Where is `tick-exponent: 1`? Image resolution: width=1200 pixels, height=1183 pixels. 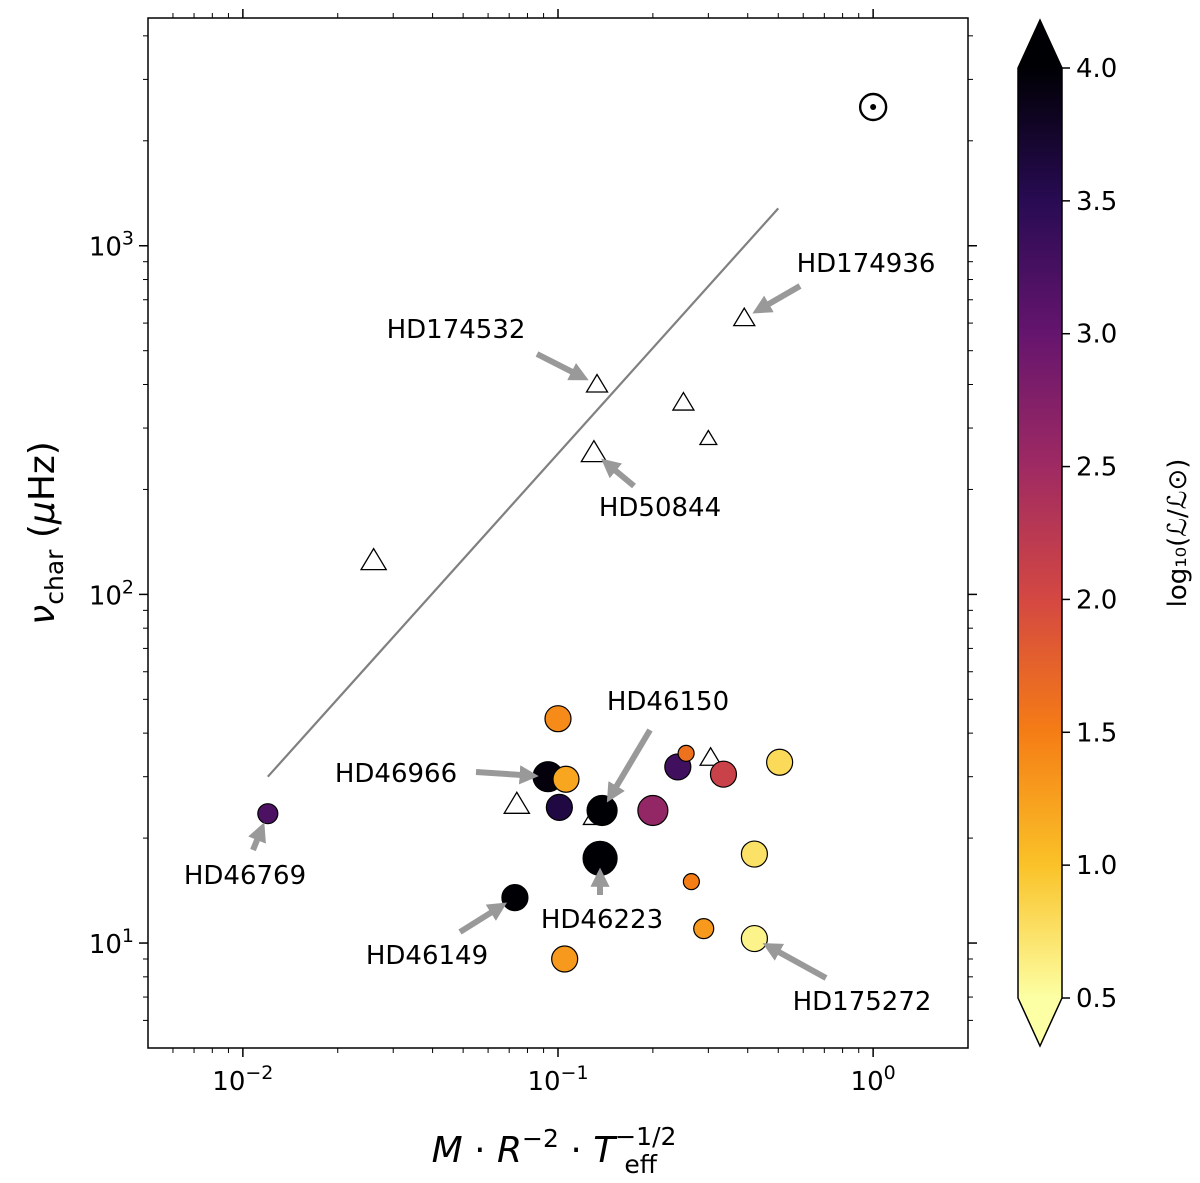 tick-exponent: 1 is located at coordinates (128, 936).